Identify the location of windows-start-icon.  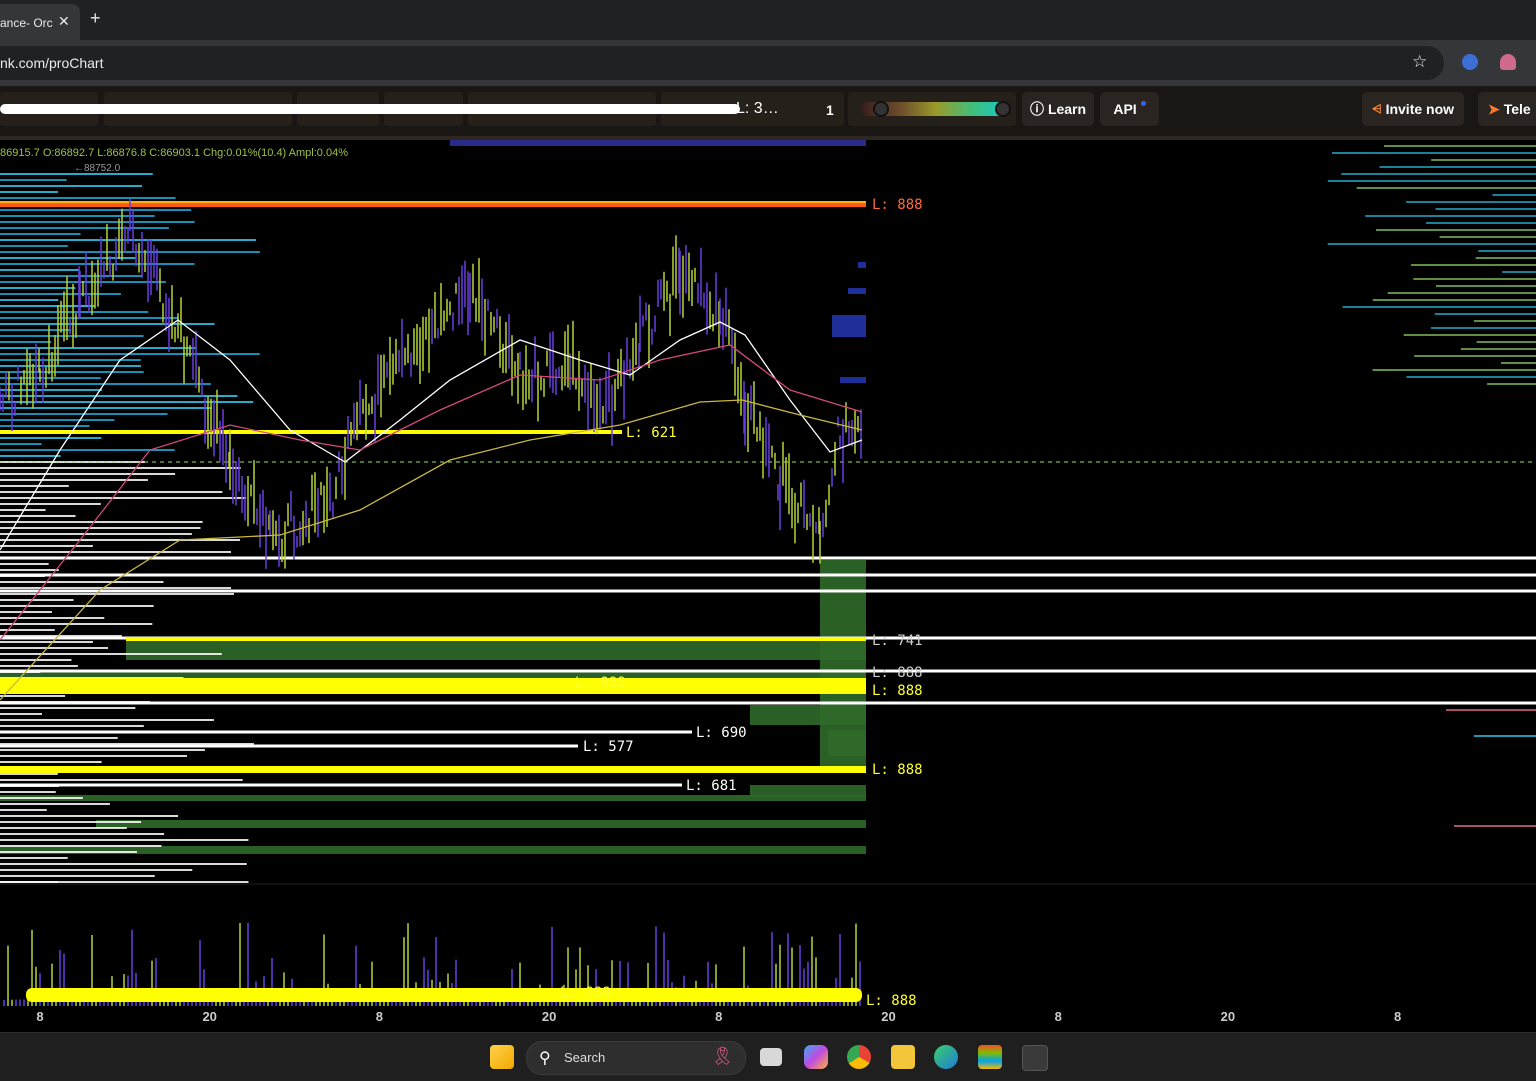
(502, 1057).